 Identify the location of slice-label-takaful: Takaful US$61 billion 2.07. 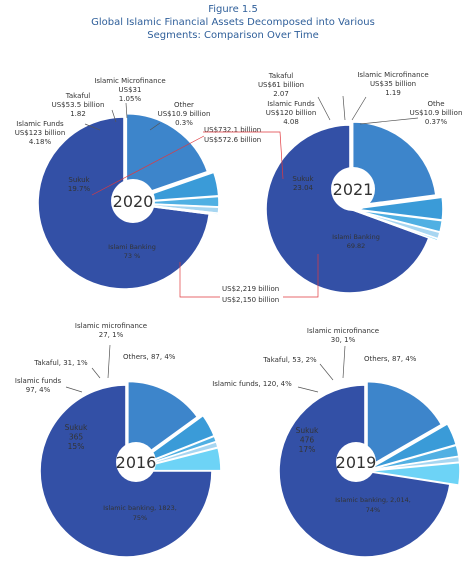
(281, 85).